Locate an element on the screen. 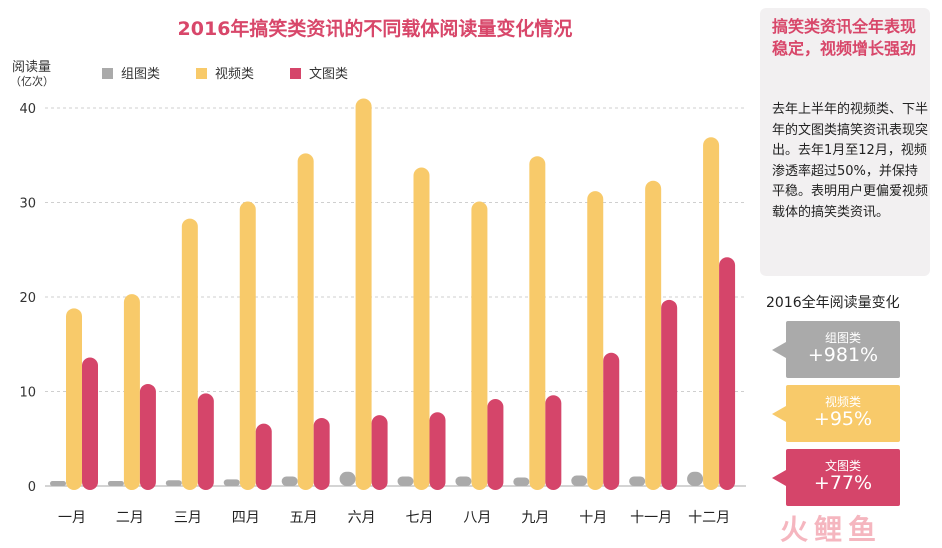  x-tick-label: 六月 is located at coordinates (362, 518).